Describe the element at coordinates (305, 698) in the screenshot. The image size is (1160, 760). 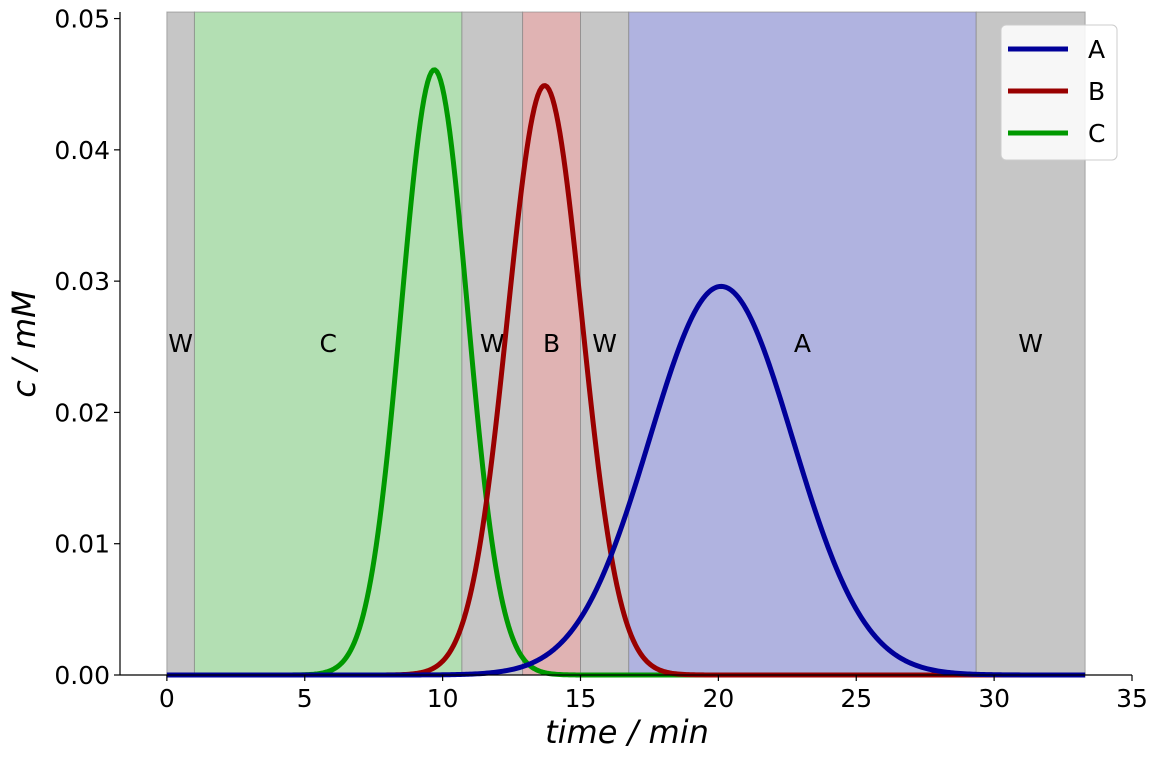
I see `x-tick-label-1: 5` at that location.